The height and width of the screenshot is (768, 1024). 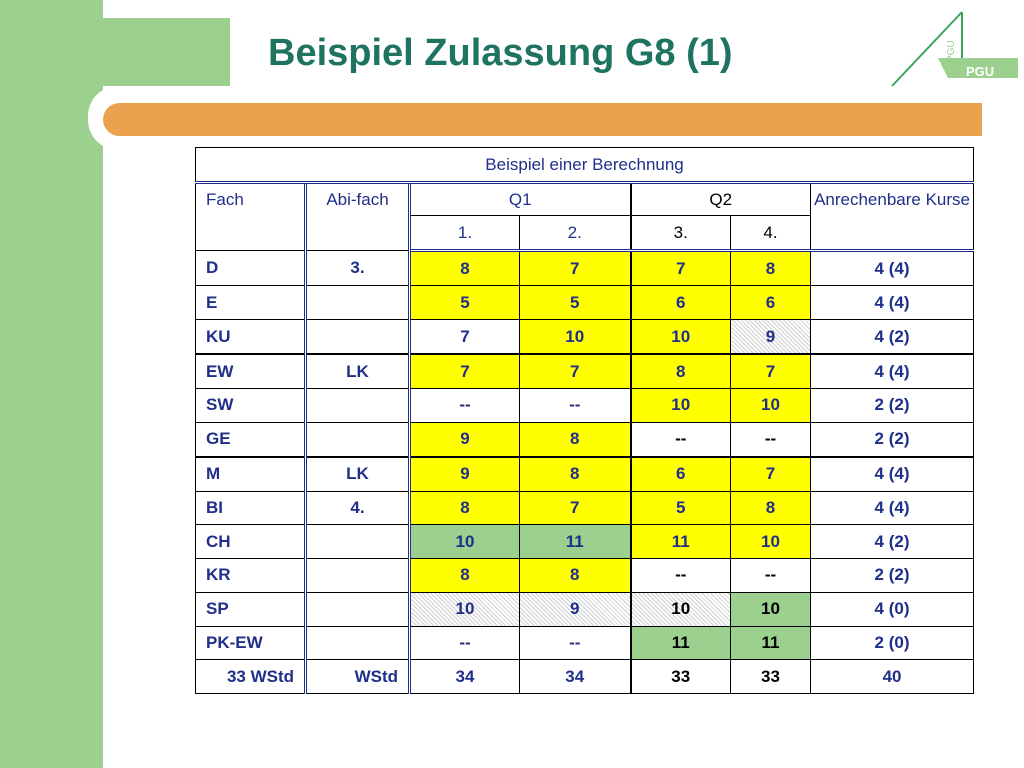 What do you see at coordinates (251, 439) in the screenshot?
I see `cell-fach: GE` at bounding box center [251, 439].